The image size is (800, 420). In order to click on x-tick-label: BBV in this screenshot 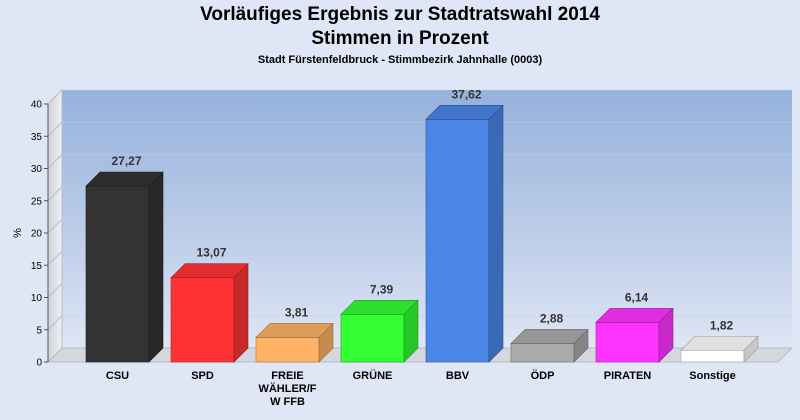, I will do `click(458, 376)`.